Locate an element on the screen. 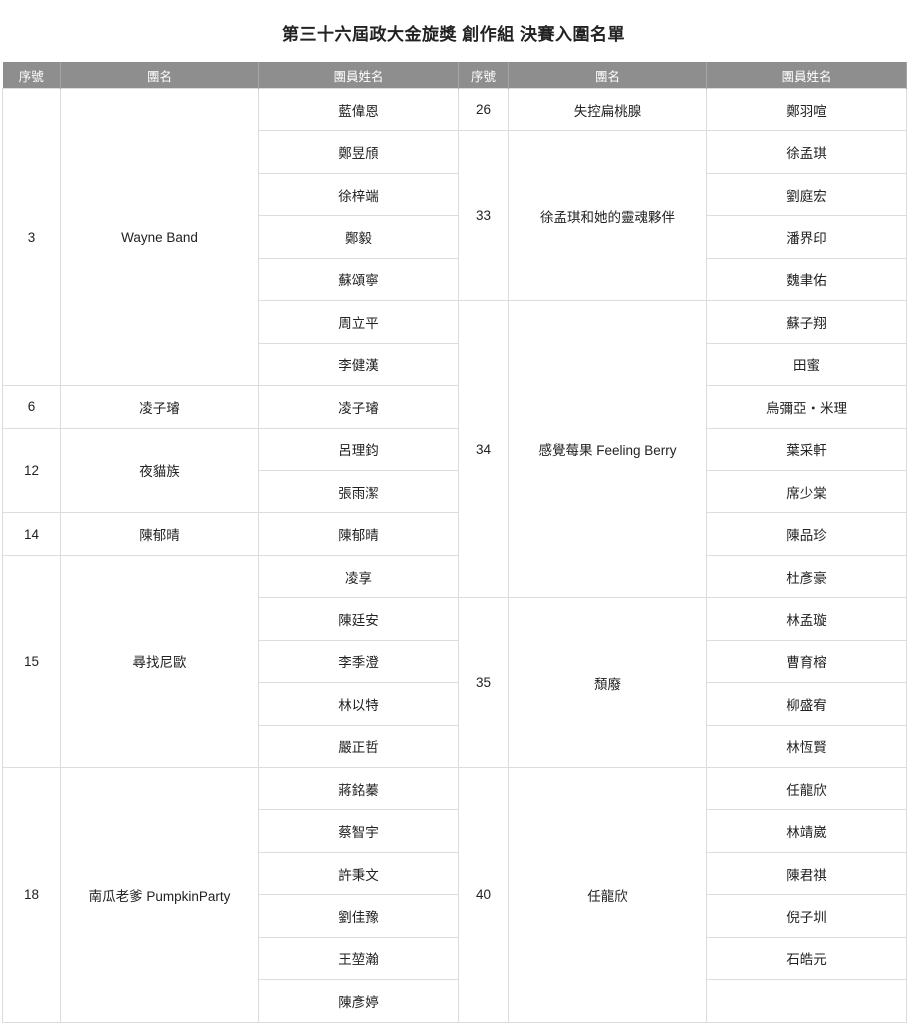 The height and width of the screenshot is (1024, 907). member-name: 石皓元 is located at coordinates (806, 958).